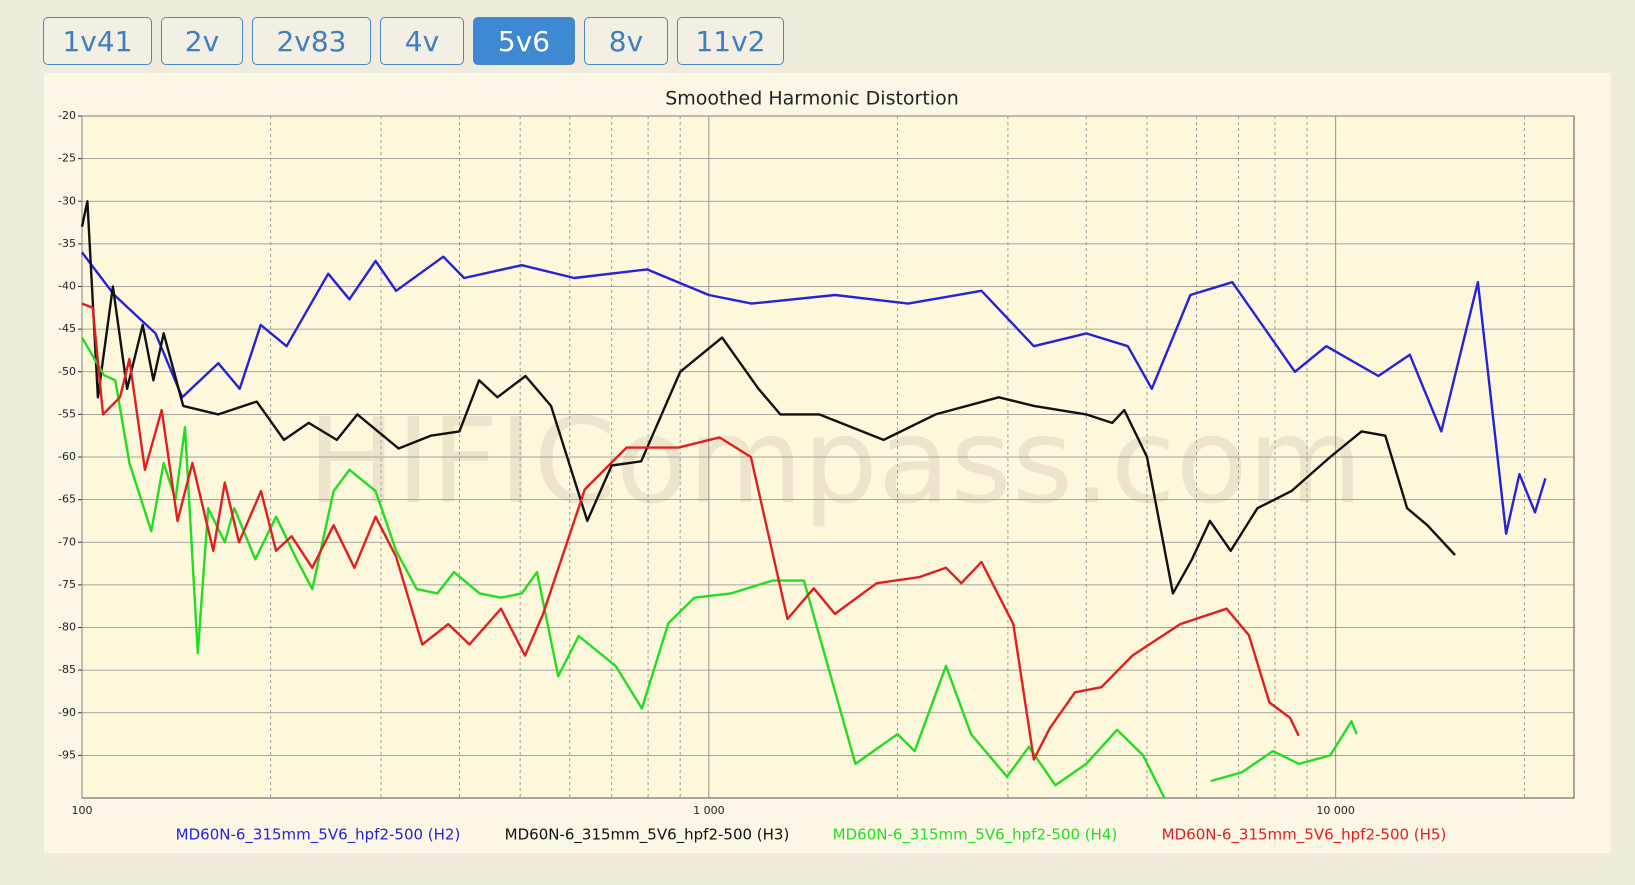 Image resolution: width=1635 pixels, height=885 pixels. Describe the element at coordinates (730, 41) in the screenshot. I see `tab: 11v2` at that location.